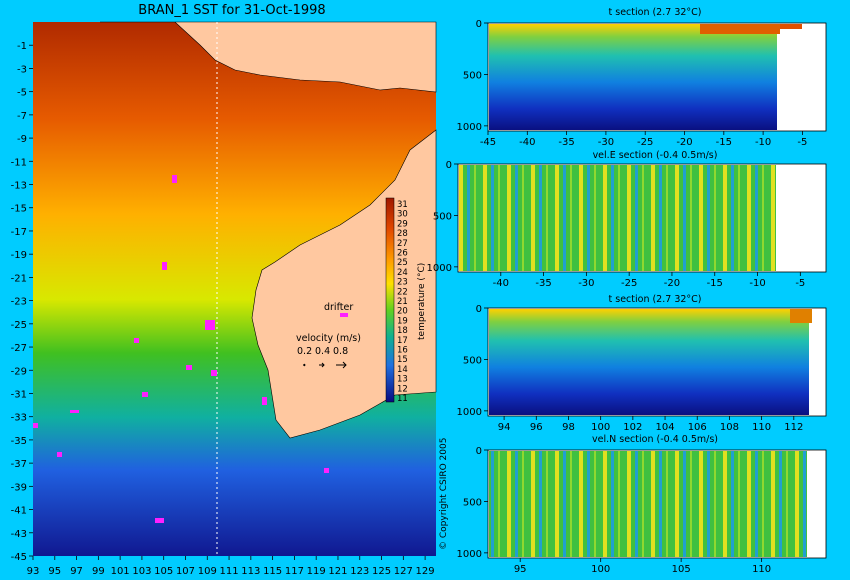 Image resolution: width=850 pixels, height=580 pixels. I want to click on x-tick-label: -35, so click(543, 283).